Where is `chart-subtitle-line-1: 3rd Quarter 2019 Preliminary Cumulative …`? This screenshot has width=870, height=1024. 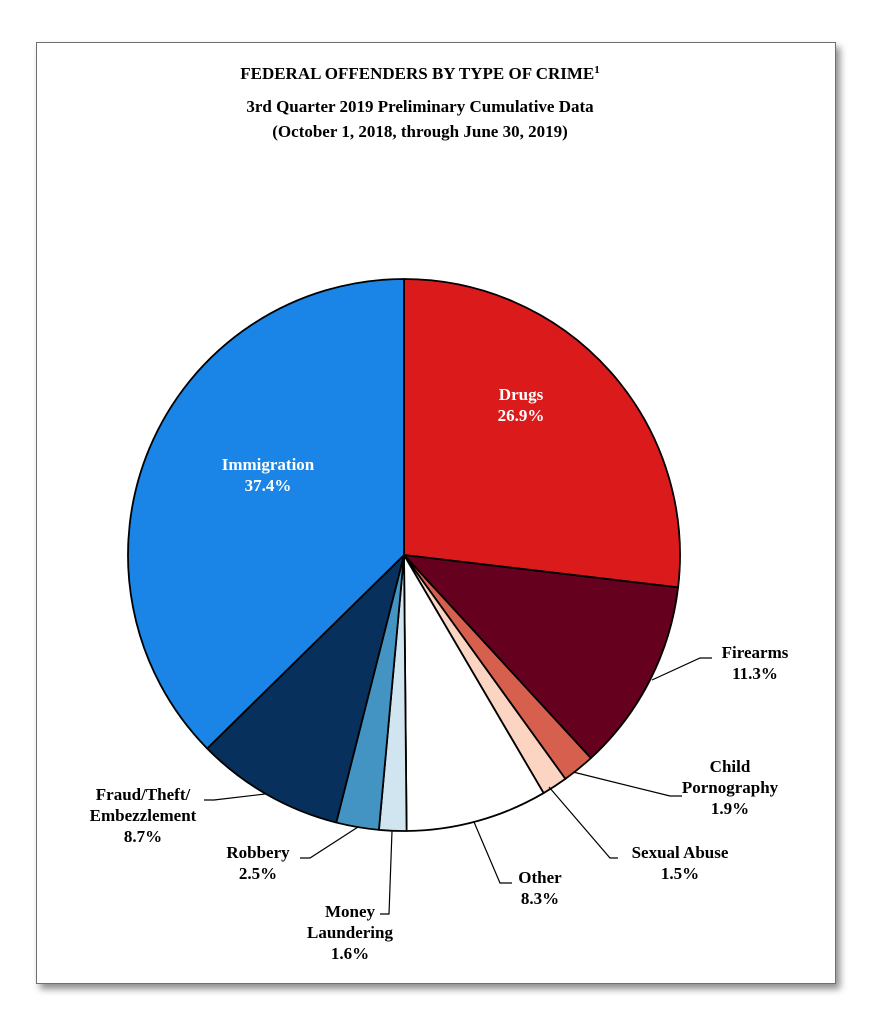
chart-subtitle-line-1: 3rd Quarter 2019 Preliminary Cumulative … is located at coordinates (420, 106).